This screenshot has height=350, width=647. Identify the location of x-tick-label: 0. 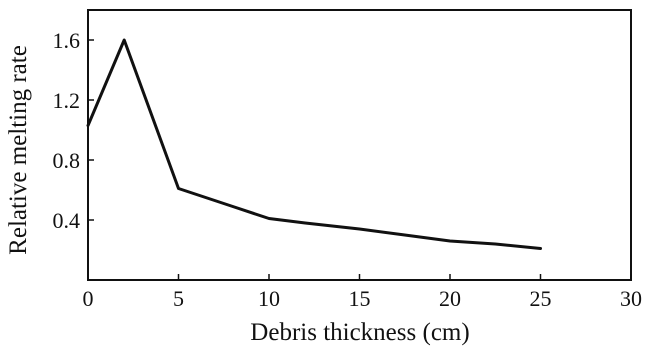
(88, 298).